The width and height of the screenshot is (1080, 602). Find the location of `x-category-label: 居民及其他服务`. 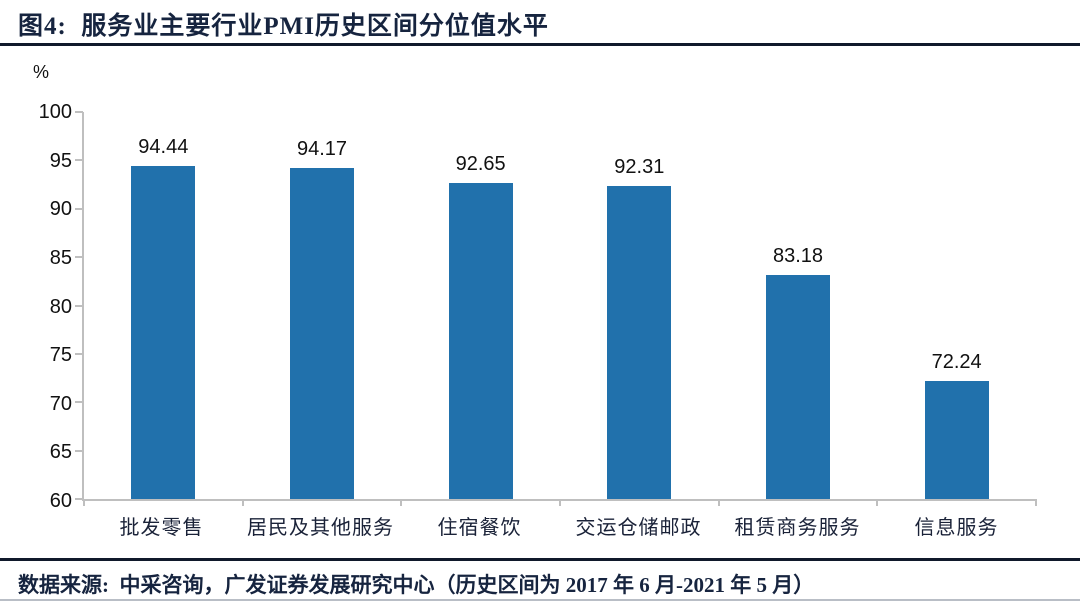

x-category-label: 居民及其他服务 is located at coordinates (320, 528).